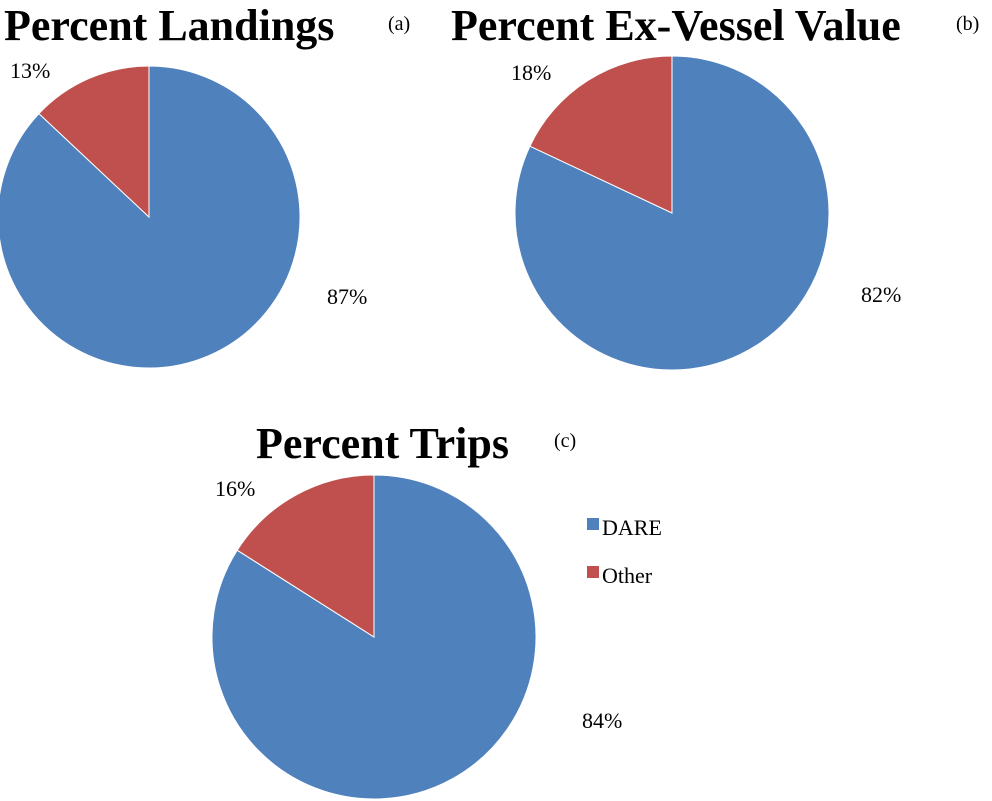 The width and height of the screenshot is (992, 801). Describe the element at coordinates (624, 551) in the screenshot. I see `legend: DARE Other` at that location.